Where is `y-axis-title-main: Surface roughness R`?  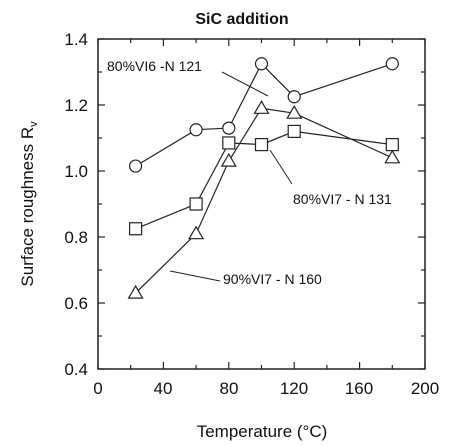 y-axis-title-main: Surface roughness R is located at coordinates (27, 207).